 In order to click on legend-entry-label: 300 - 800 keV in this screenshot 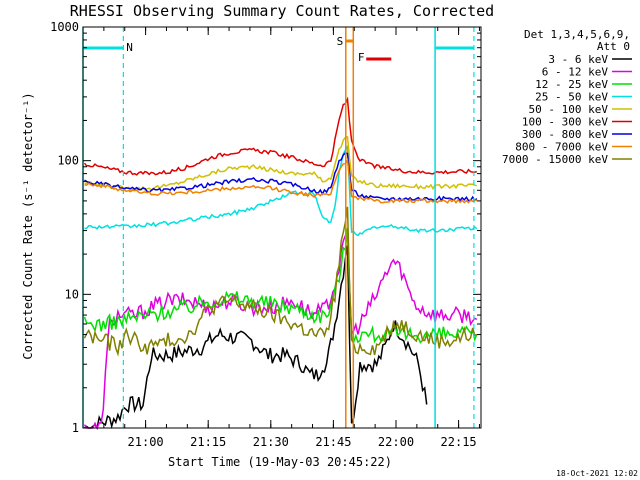, I will do `click(565, 134)`.